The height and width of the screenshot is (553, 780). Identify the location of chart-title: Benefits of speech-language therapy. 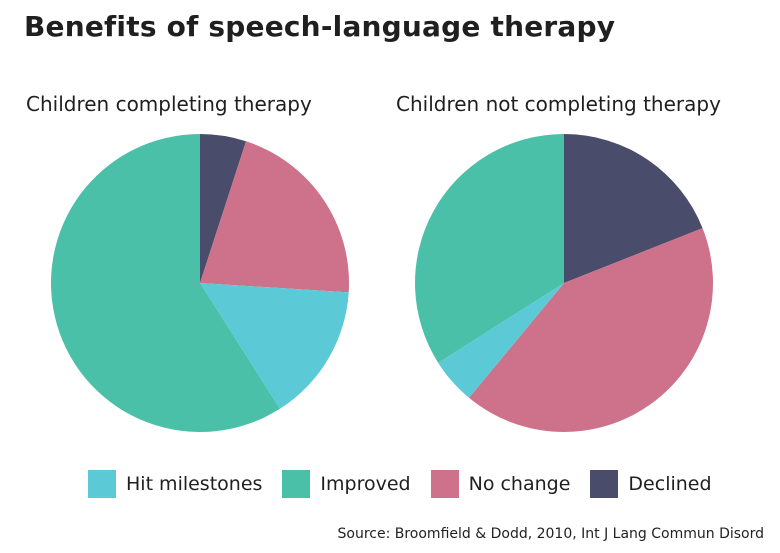
(320, 26).